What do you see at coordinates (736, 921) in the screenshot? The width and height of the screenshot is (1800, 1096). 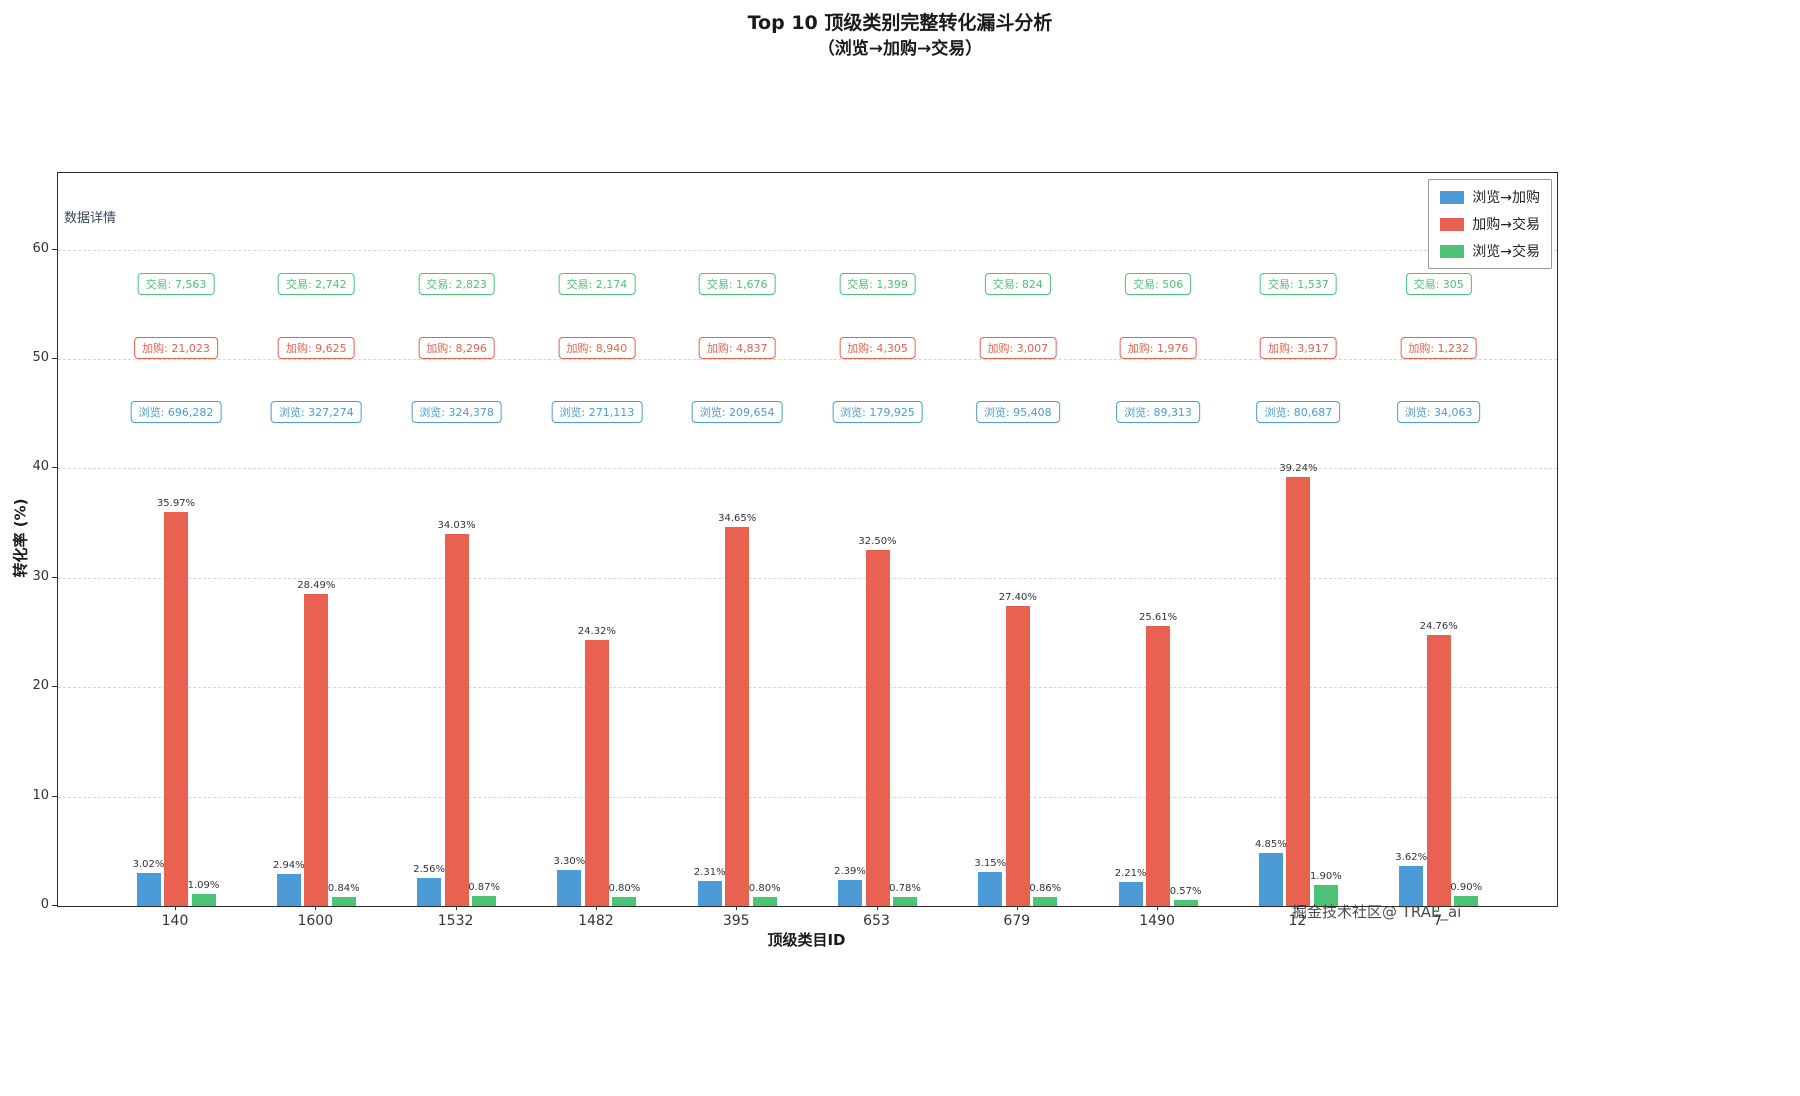 I see `x-tick-label: 395` at bounding box center [736, 921].